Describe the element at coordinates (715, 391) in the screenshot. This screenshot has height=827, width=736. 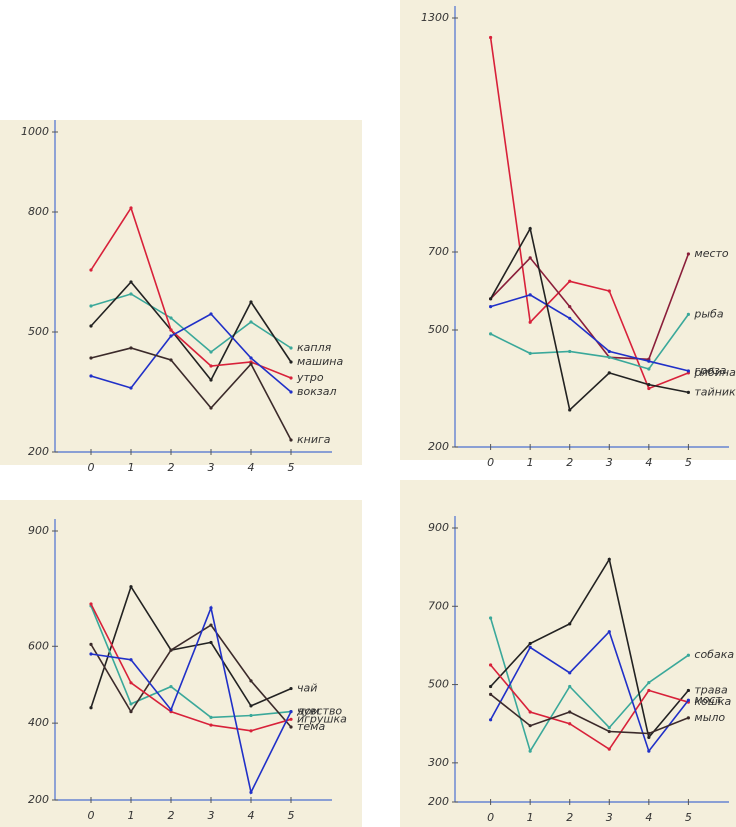
I see `series-label: тайник` at that location.